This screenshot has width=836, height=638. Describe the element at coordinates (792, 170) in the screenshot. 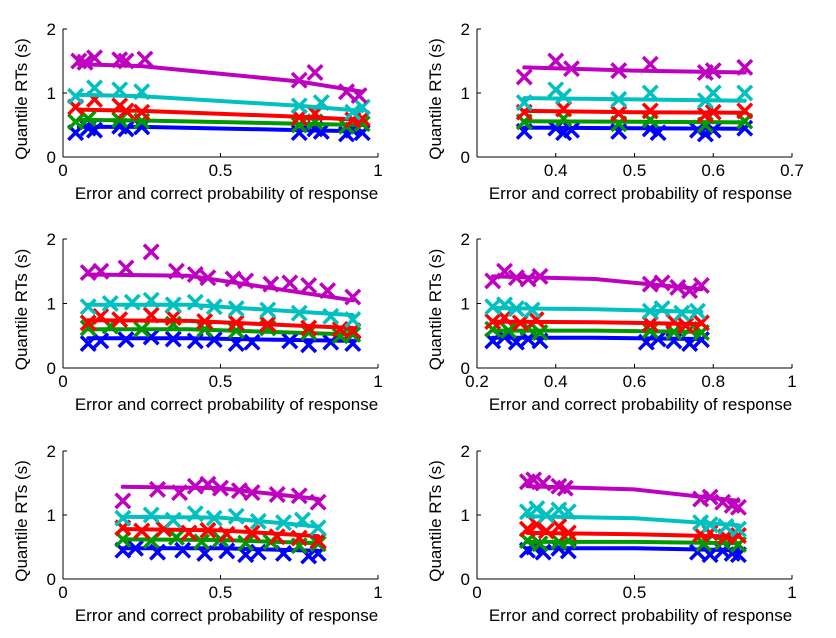

I see `x-tick-label: 0.7` at that location.